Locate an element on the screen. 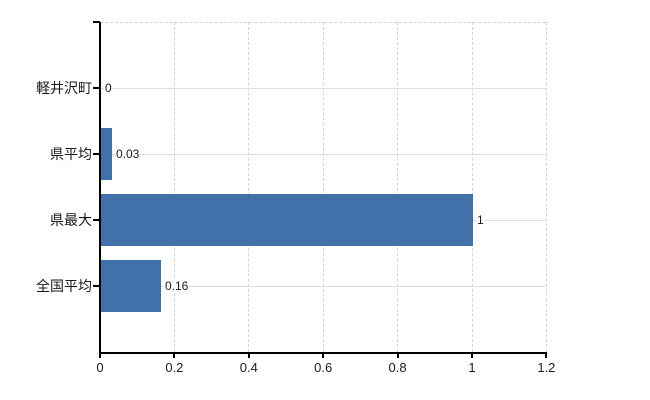 This screenshot has height=400, width=650. x-tick-label: 1 is located at coordinates (472, 367).